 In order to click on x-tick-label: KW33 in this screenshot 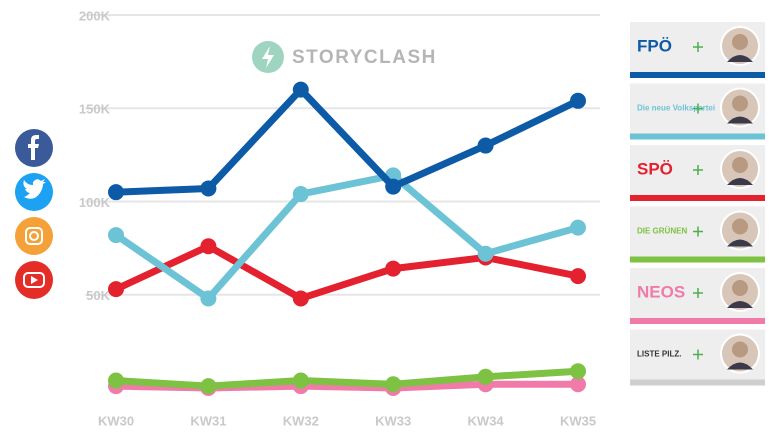, I will do `click(393, 420)`.